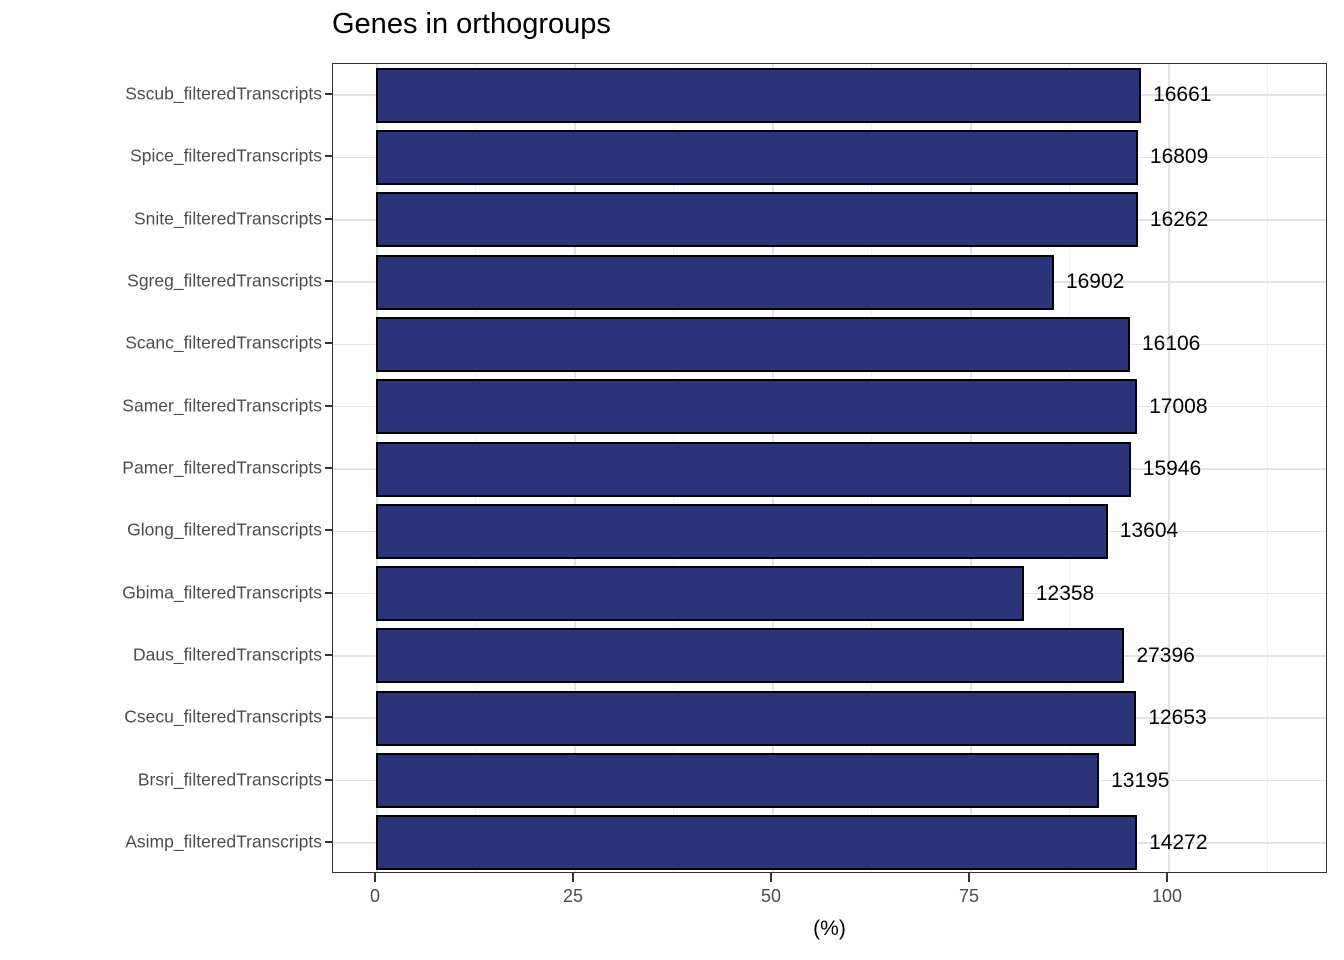  Describe the element at coordinates (1172, 468) in the screenshot. I see `bar-value-label: 15946` at that location.